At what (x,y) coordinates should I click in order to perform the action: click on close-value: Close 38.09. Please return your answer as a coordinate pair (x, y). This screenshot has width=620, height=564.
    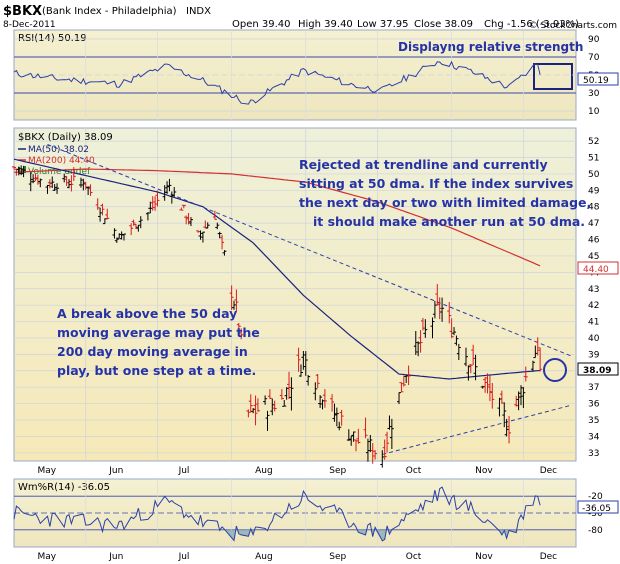
    Looking at the image, I should click on (443, 24).